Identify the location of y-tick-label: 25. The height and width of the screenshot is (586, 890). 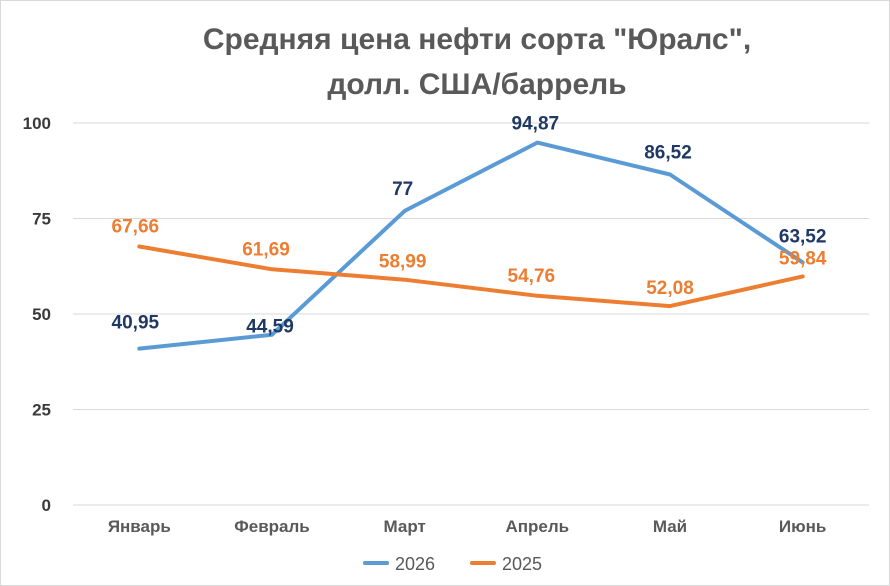
(41, 410).